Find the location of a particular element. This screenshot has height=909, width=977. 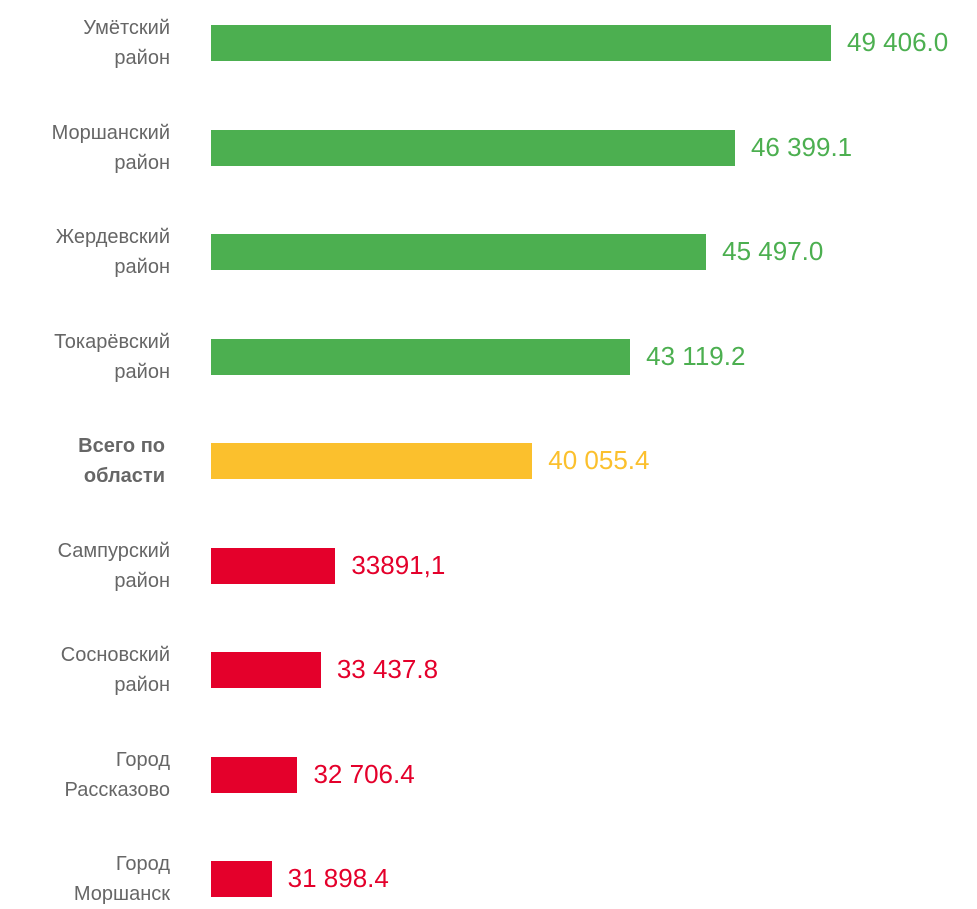

category-label: Город Моршанск is located at coordinates (121, 879).